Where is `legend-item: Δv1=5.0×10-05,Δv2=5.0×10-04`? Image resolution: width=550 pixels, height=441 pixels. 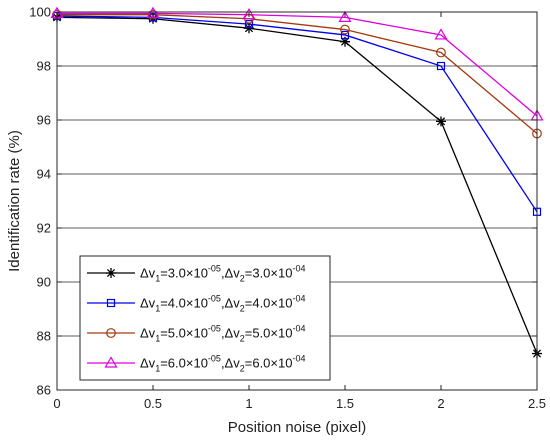
legend-item: Δv1=5.0×10-05,Δv2=5.0×10-04 is located at coordinates (196, 334).